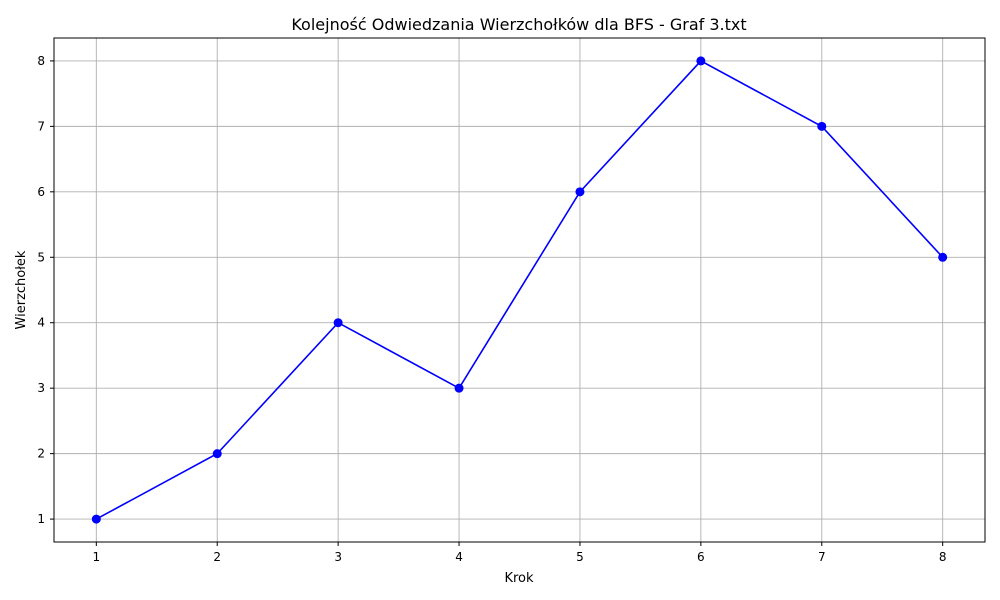 The height and width of the screenshot is (600, 1000). I want to click on y-tick-label: 5, so click(41, 257).